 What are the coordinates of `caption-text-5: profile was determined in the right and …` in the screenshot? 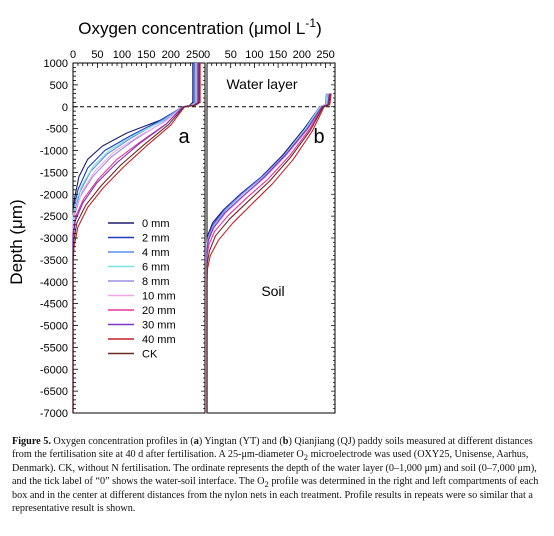 It's located at (275, 495).